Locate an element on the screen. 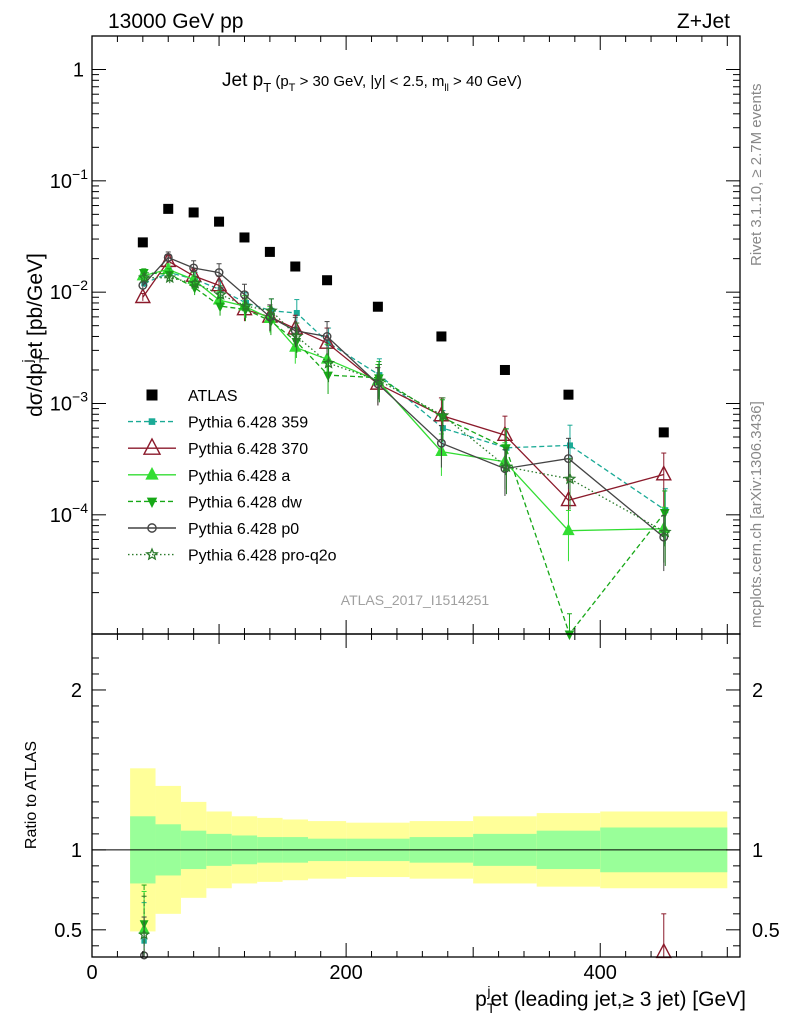  x-axis-label: pTjet (leading jet,≥ 3 jet) [GeV] is located at coordinates (610, 999).